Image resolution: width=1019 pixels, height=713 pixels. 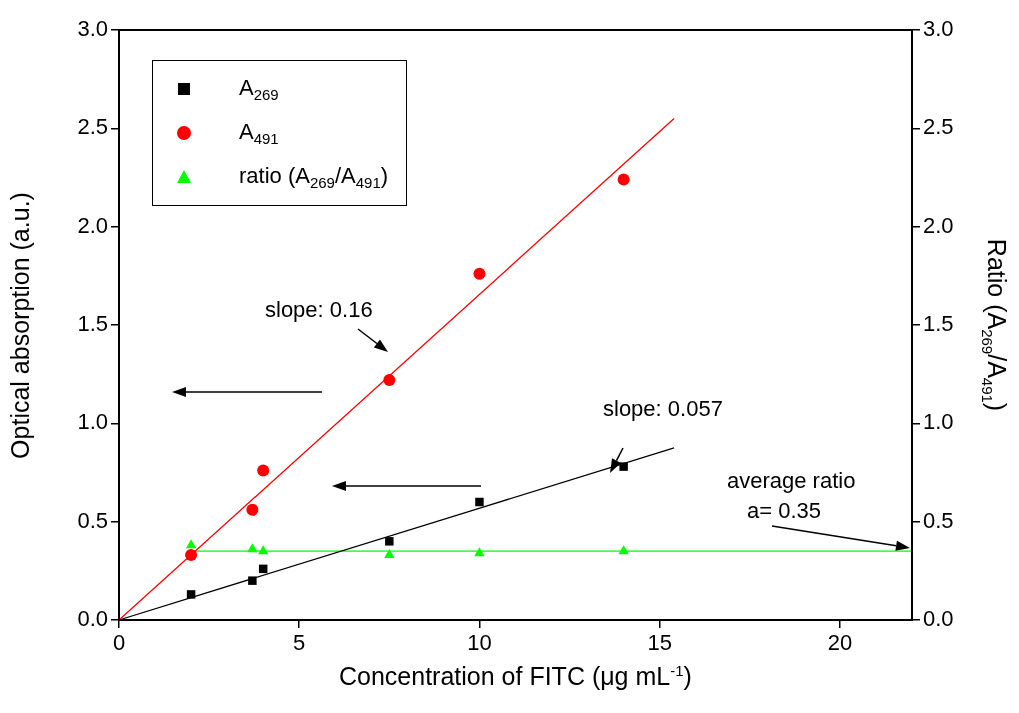 What do you see at coordinates (479, 643) in the screenshot?
I see `x-tick-label: 10` at bounding box center [479, 643].